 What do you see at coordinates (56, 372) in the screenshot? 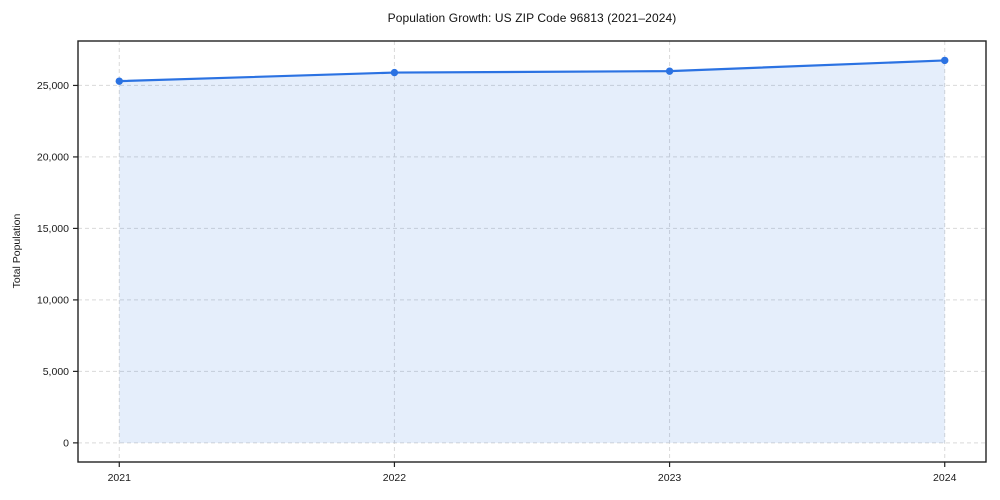
I see `y-tick-label: 5,000` at bounding box center [56, 372].